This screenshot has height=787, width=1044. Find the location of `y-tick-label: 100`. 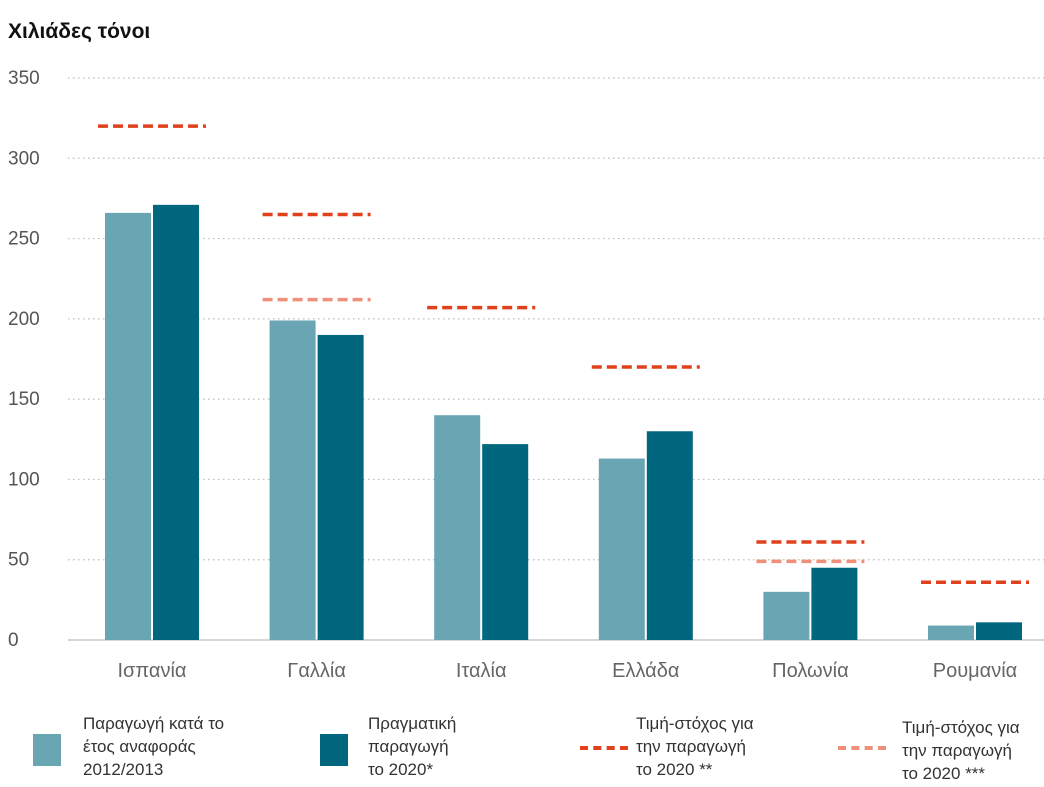

y-tick-label: 100 is located at coordinates (24, 479).